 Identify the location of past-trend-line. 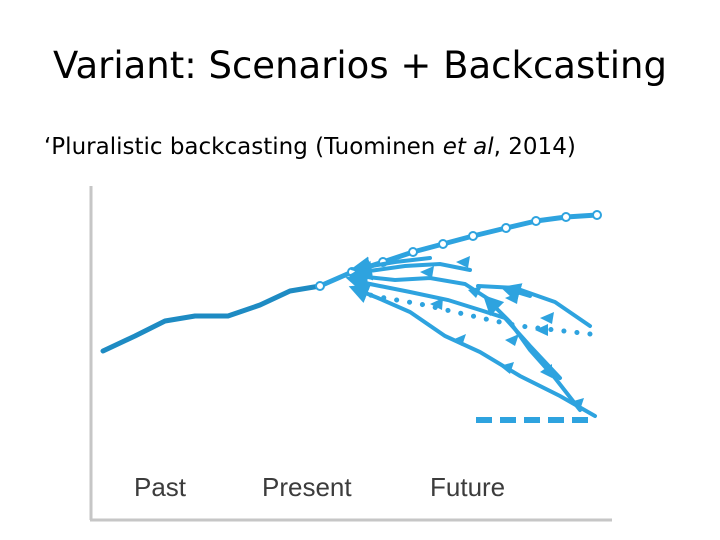
(211, 318).